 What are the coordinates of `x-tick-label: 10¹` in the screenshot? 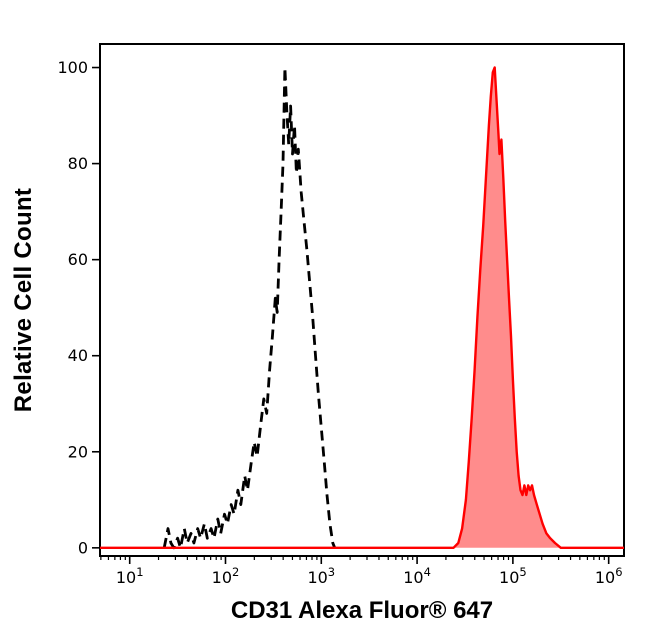 It's located at (130, 576).